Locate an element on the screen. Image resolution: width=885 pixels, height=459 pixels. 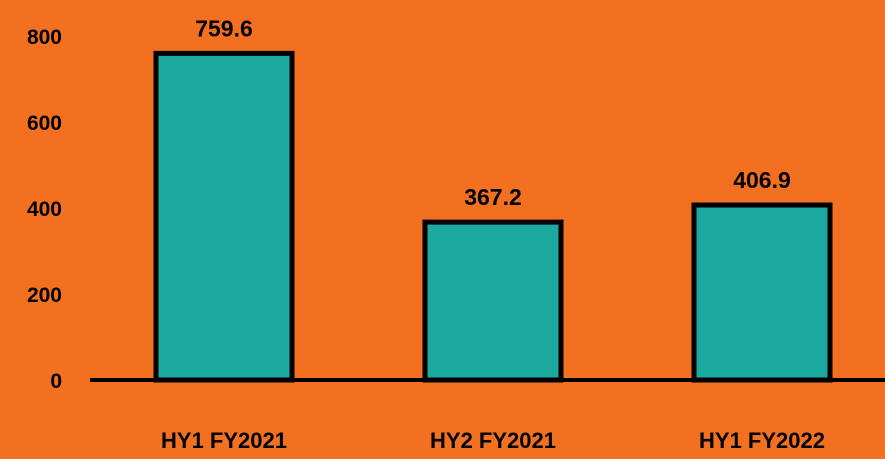
value-label: 759.6 is located at coordinates (224, 28).